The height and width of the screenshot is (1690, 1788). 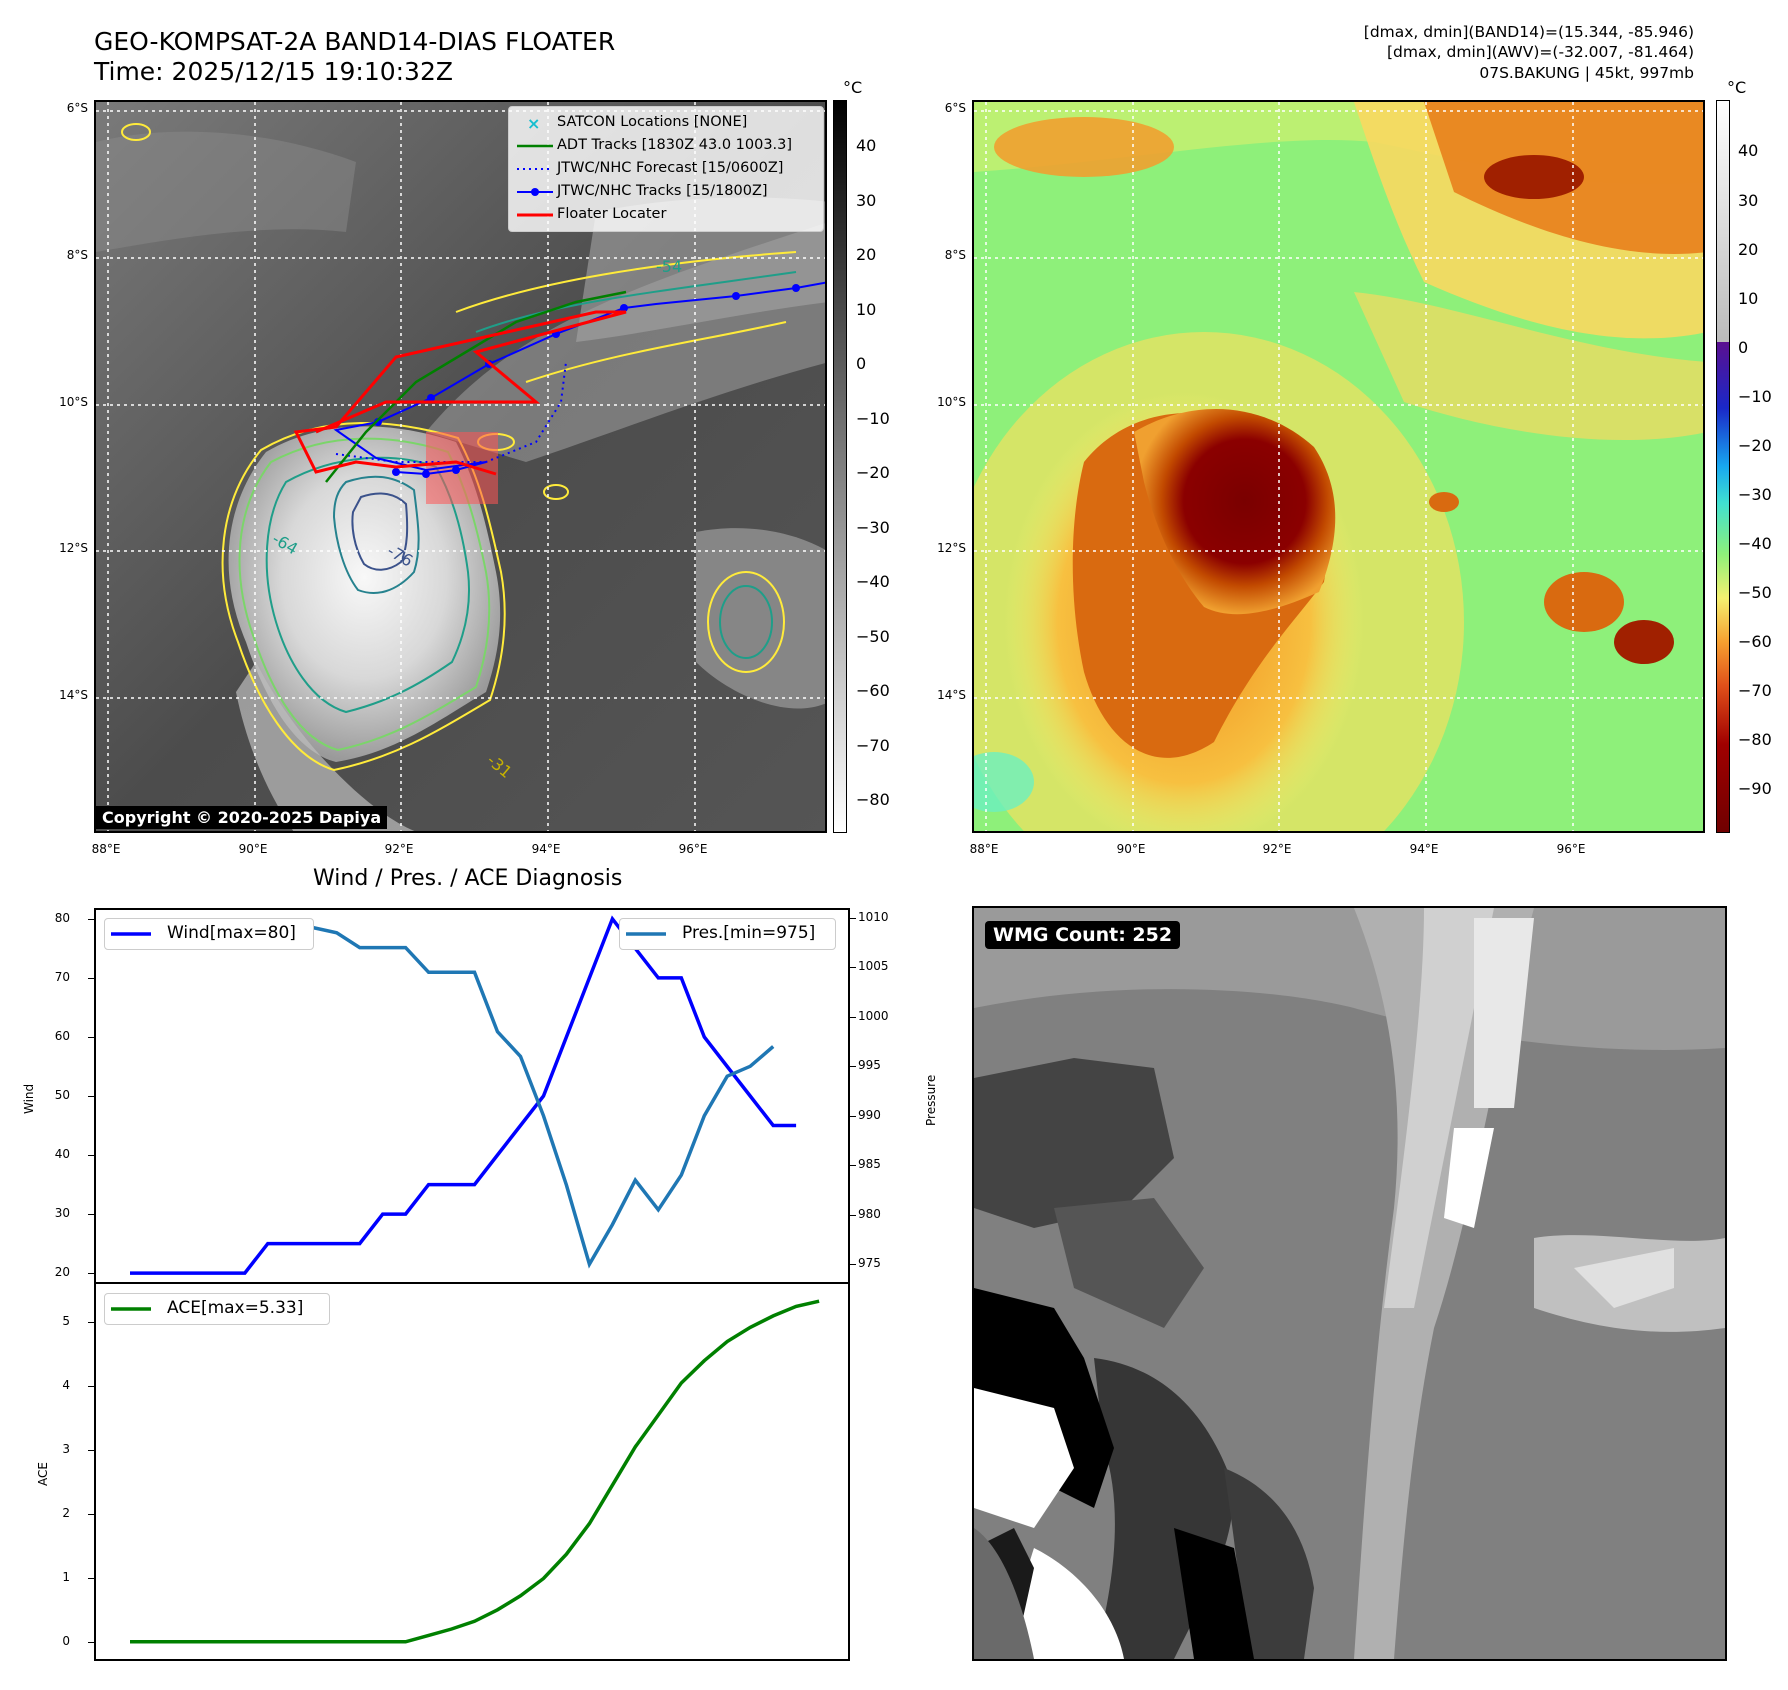 I want to click on wmg-count-badge: WMG Count: 252, so click(x=1083, y=935).